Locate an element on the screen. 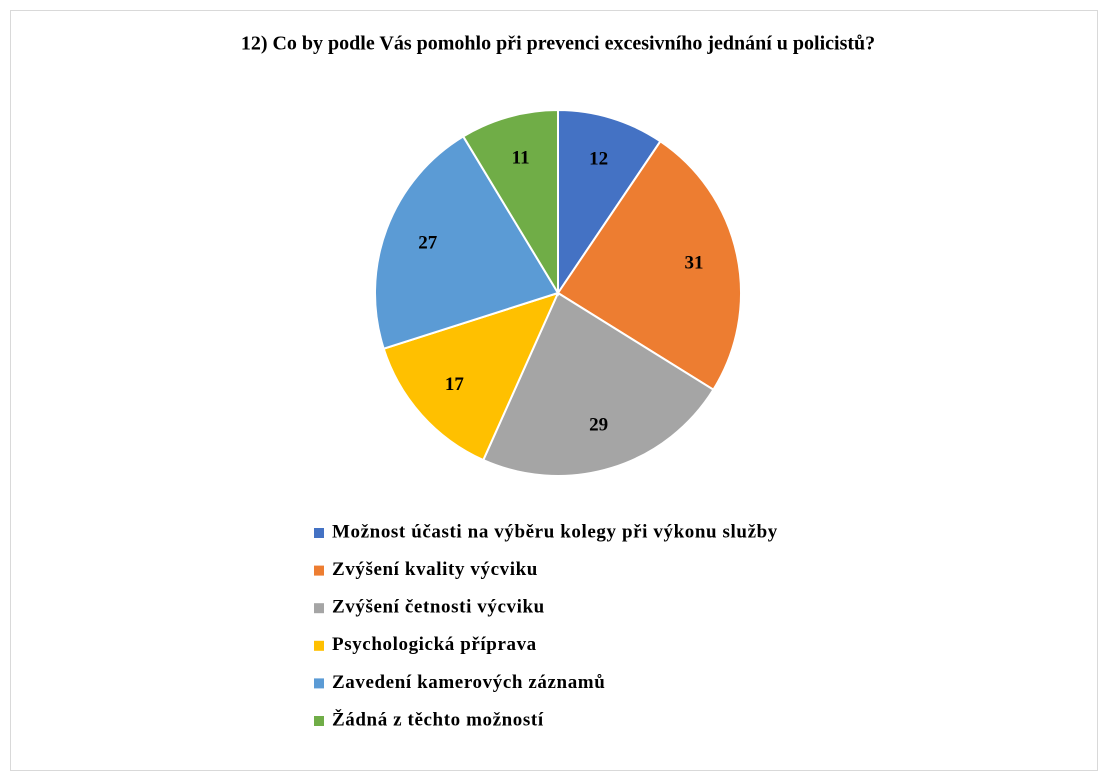 The image size is (1099, 772). data-label: 11 is located at coordinates (521, 157).